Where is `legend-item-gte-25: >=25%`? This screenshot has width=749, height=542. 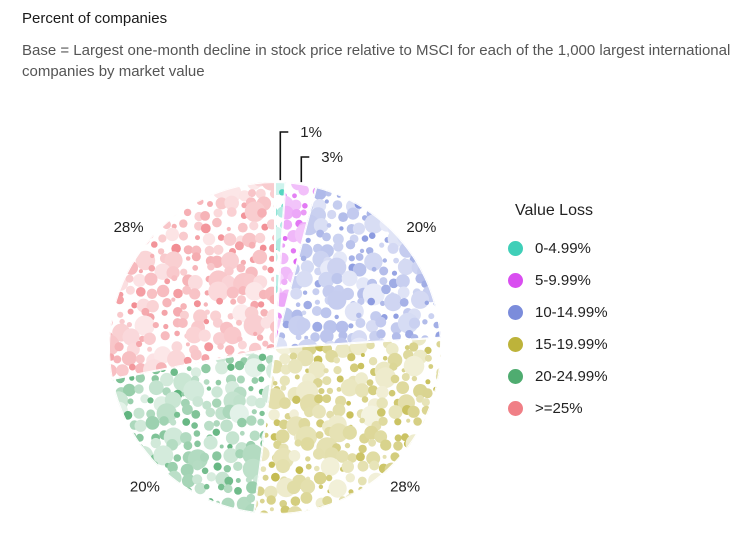 legend-item-gte-25: >=25% is located at coordinates (558, 408).